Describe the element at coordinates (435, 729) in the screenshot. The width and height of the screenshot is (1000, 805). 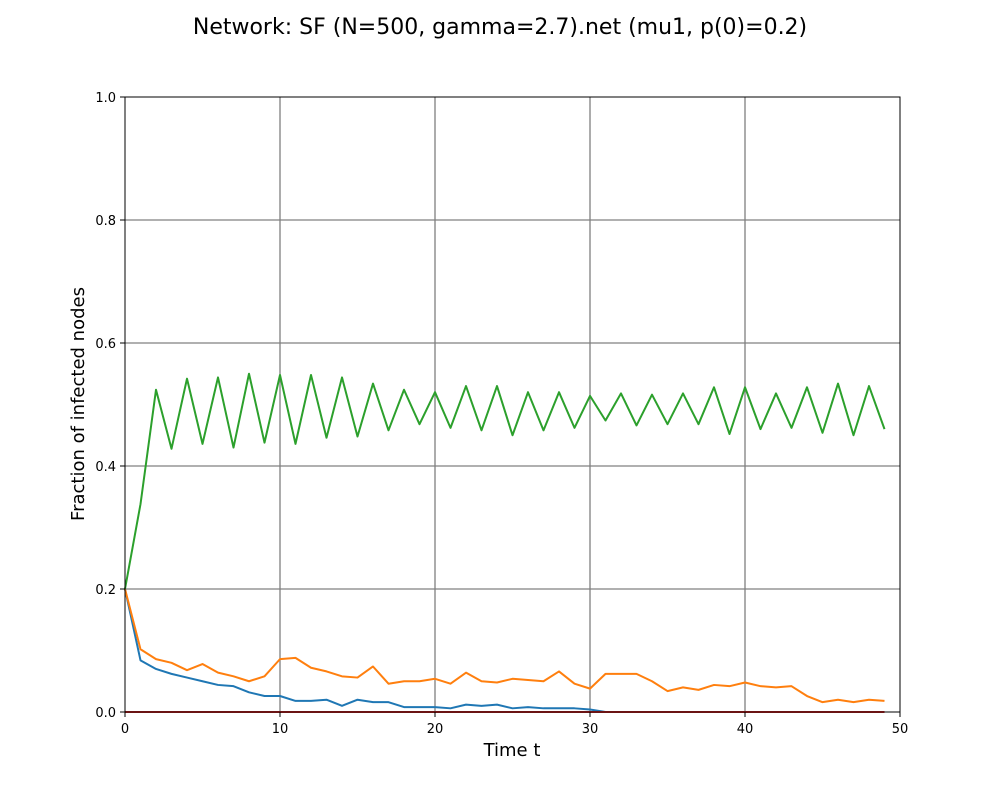
I see `x-tick-label-2: 20` at that location.